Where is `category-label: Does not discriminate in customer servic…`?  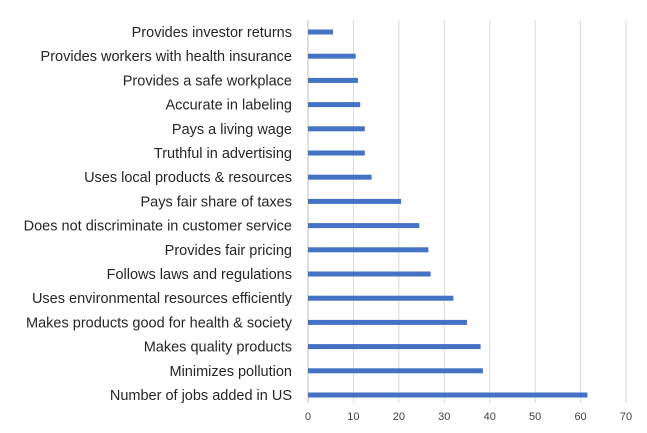
category-label: Does not discriminate in customer servic… is located at coordinates (158, 227).